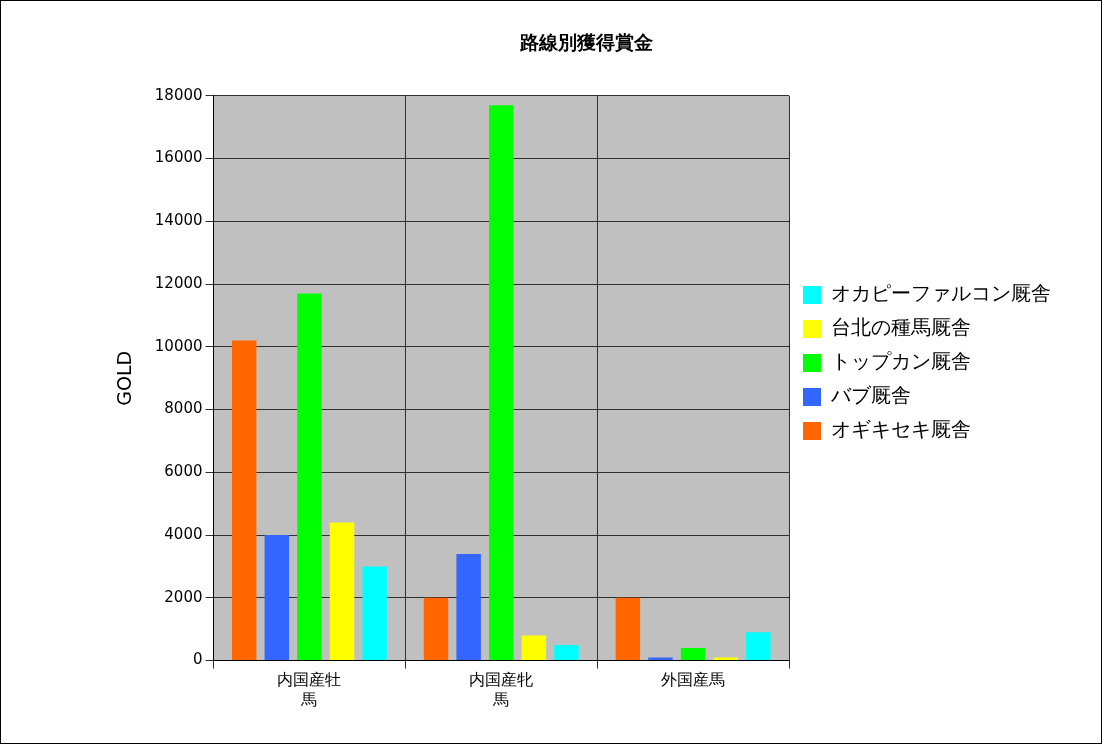 This screenshot has width=1102, height=744. Describe the element at coordinates (178, 282) in the screenshot. I see `y-tick-label: 12000` at that location.